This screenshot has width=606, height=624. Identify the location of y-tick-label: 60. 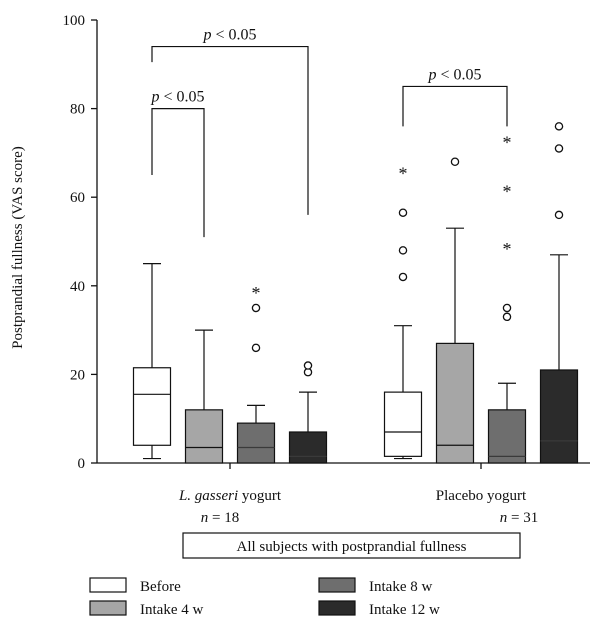
(77, 198).